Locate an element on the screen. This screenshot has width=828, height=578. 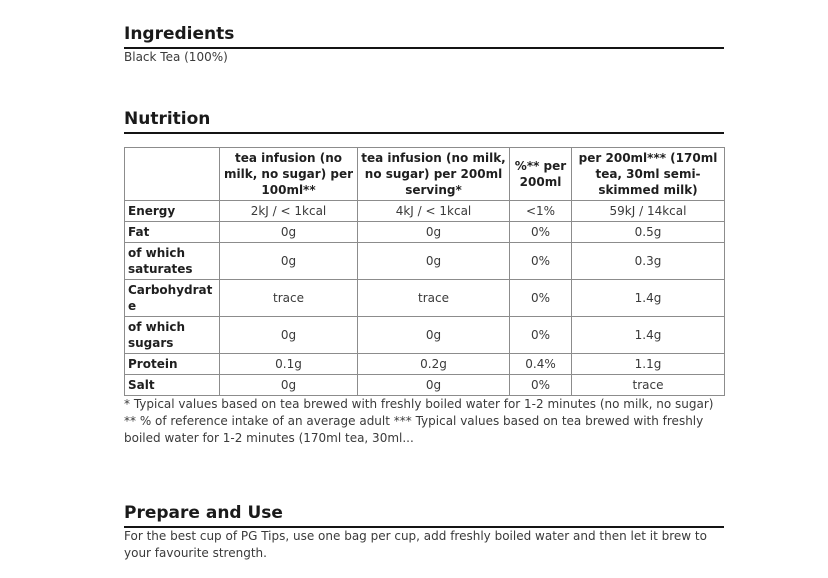
row-label: Carbohydrate is located at coordinates (172, 298).